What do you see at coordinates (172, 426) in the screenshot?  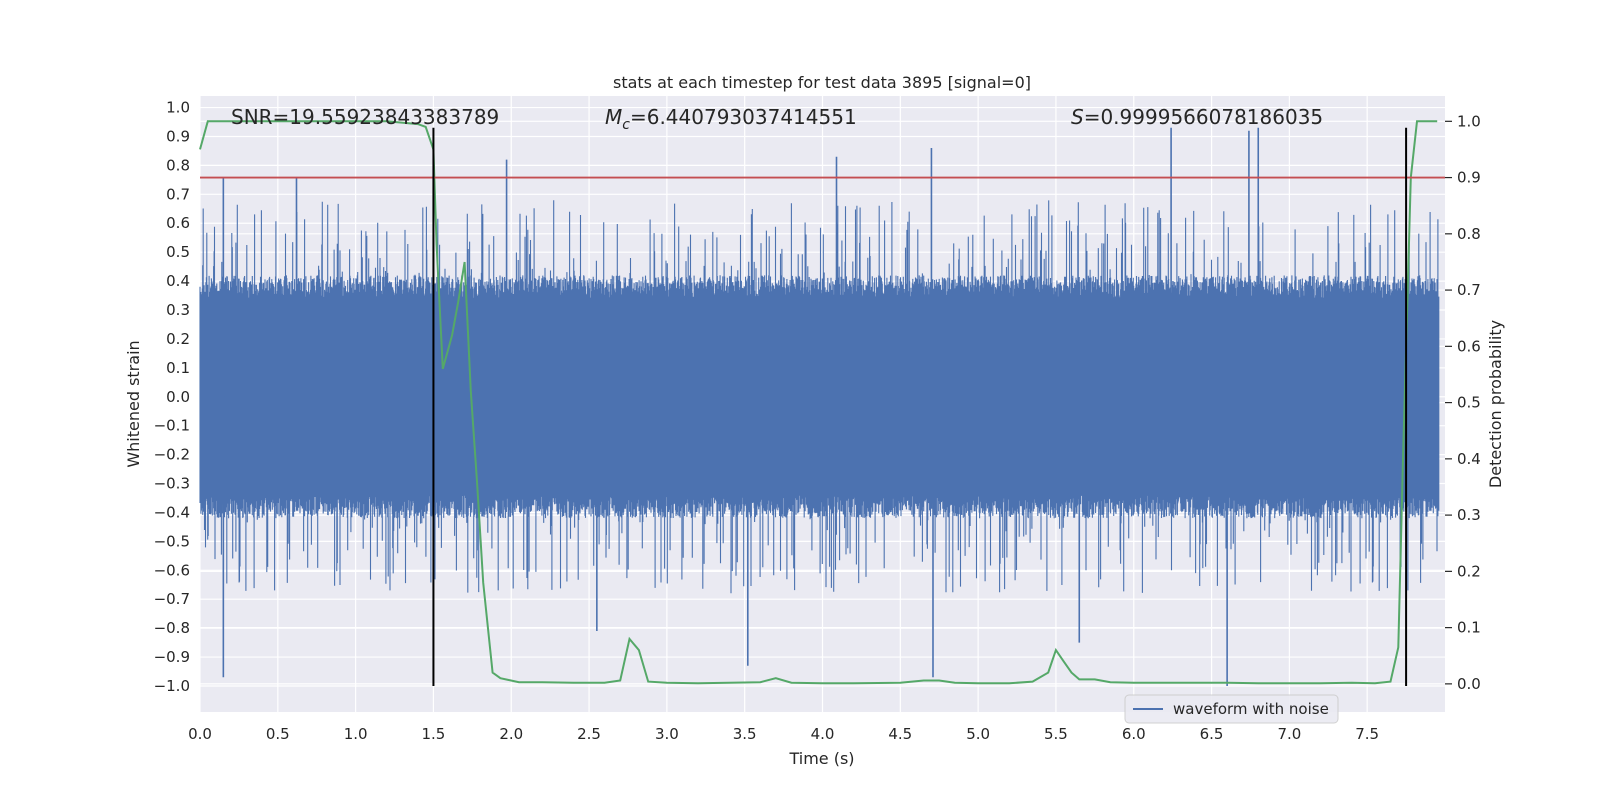 I see `y-tick-label: −0.1` at bounding box center [172, 426].